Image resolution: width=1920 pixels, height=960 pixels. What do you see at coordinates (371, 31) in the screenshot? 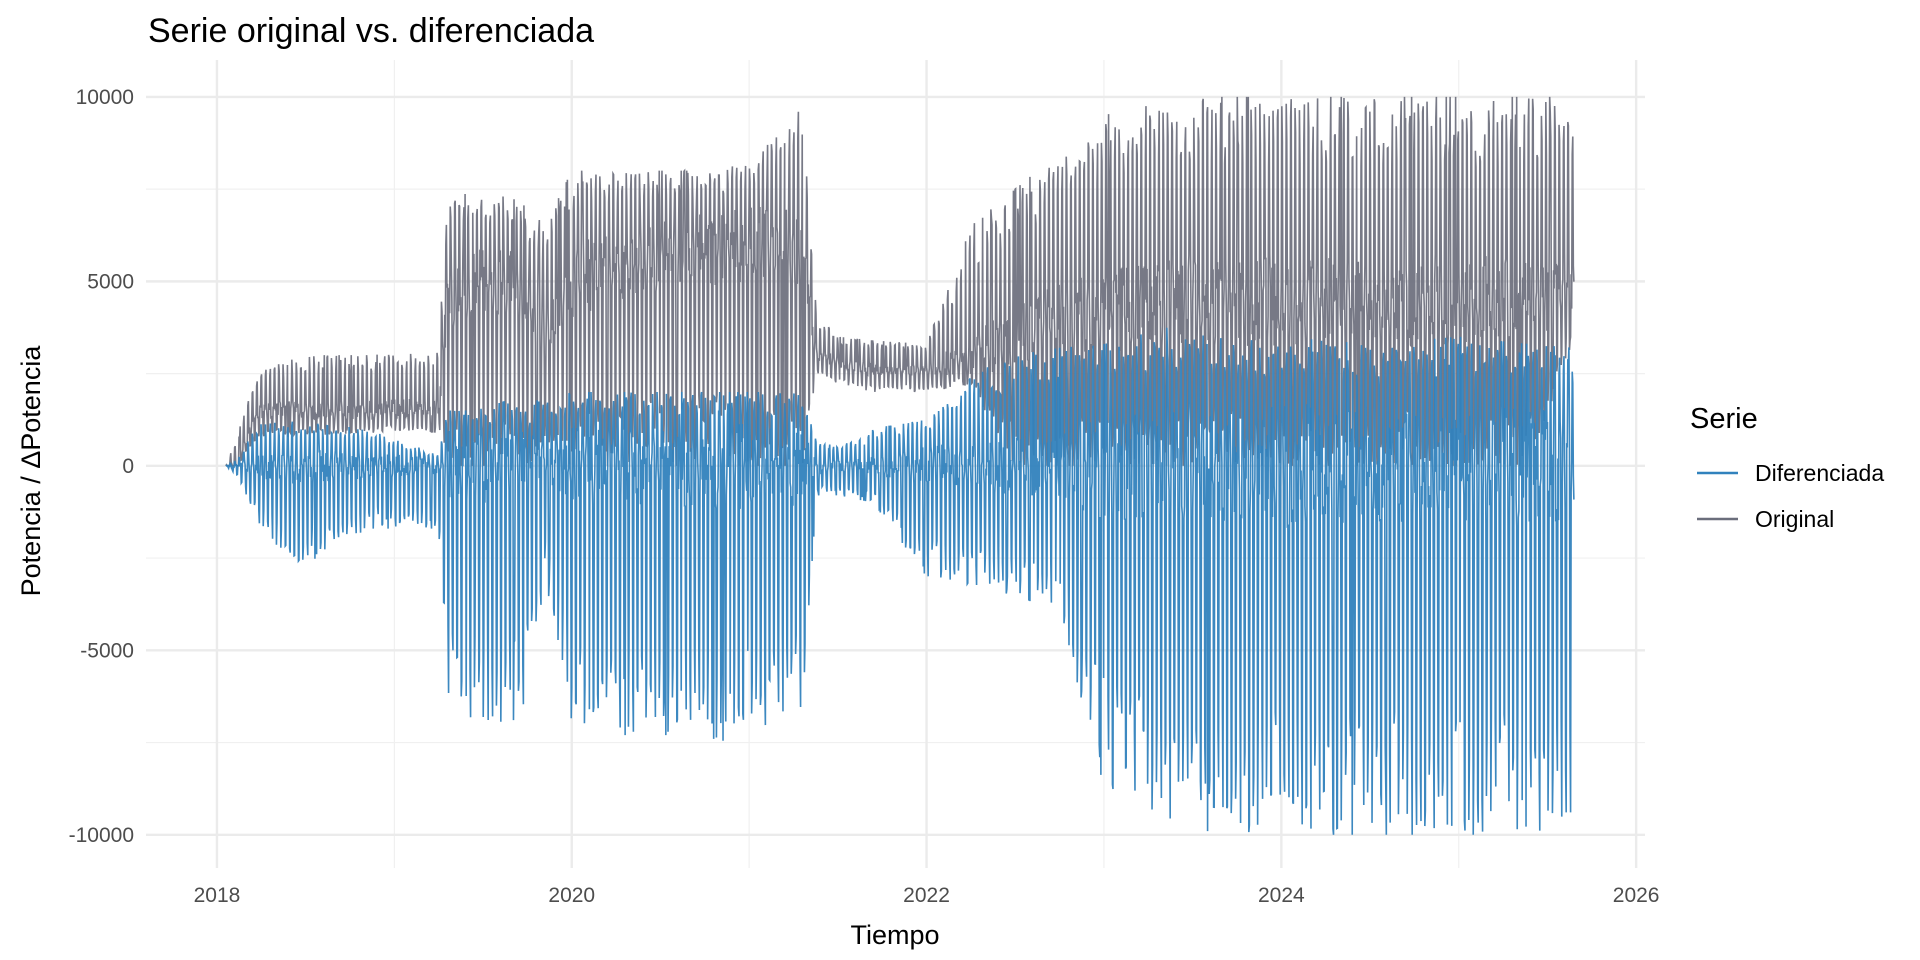
I see `chart-title: Serie original vs. diferenciada` at bounding box center [371, 31].